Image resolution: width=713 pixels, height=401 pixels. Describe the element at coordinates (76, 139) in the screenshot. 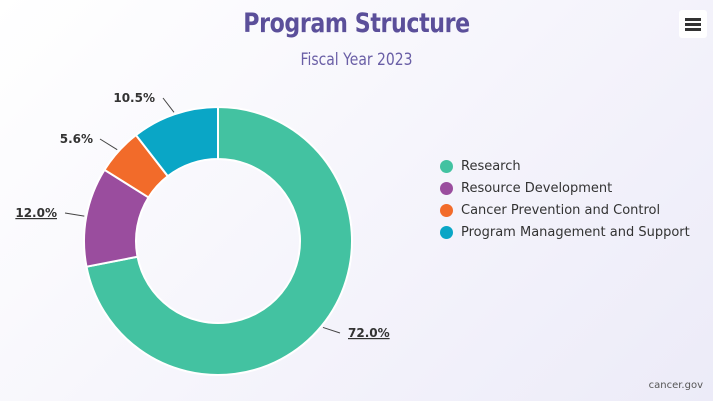

I see `data-label: 5.6%` at that location.